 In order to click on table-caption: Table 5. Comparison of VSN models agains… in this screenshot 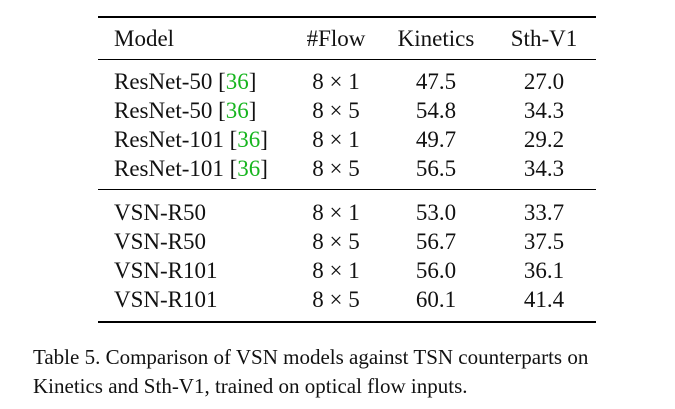, I will do `click(353, 372)`.